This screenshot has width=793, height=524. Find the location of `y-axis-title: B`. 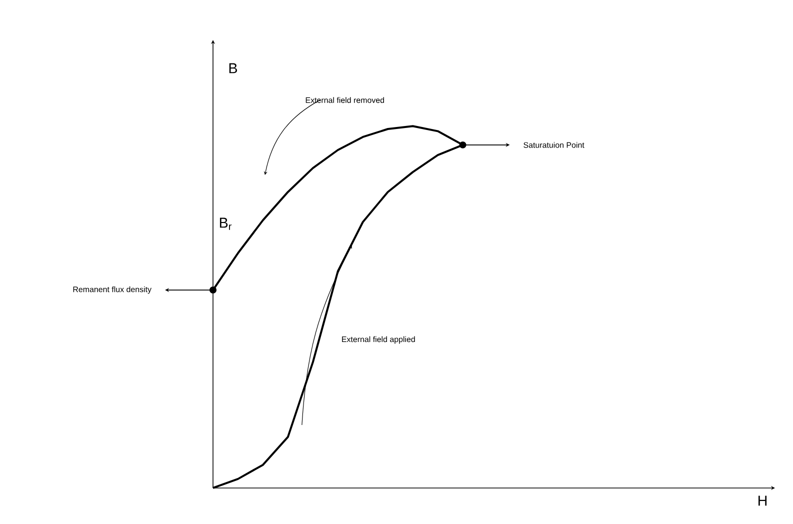

y-axis-title: B is located at coordinates (233, 68).